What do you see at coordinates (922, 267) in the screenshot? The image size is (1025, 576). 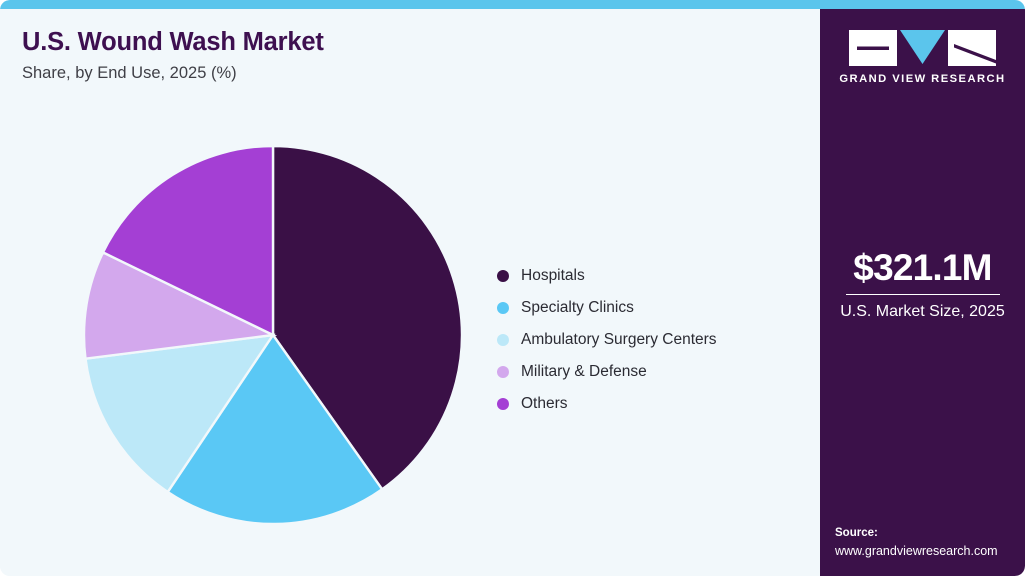 I see `market-size-value: $321.1M` at bounding box center [922, 267].